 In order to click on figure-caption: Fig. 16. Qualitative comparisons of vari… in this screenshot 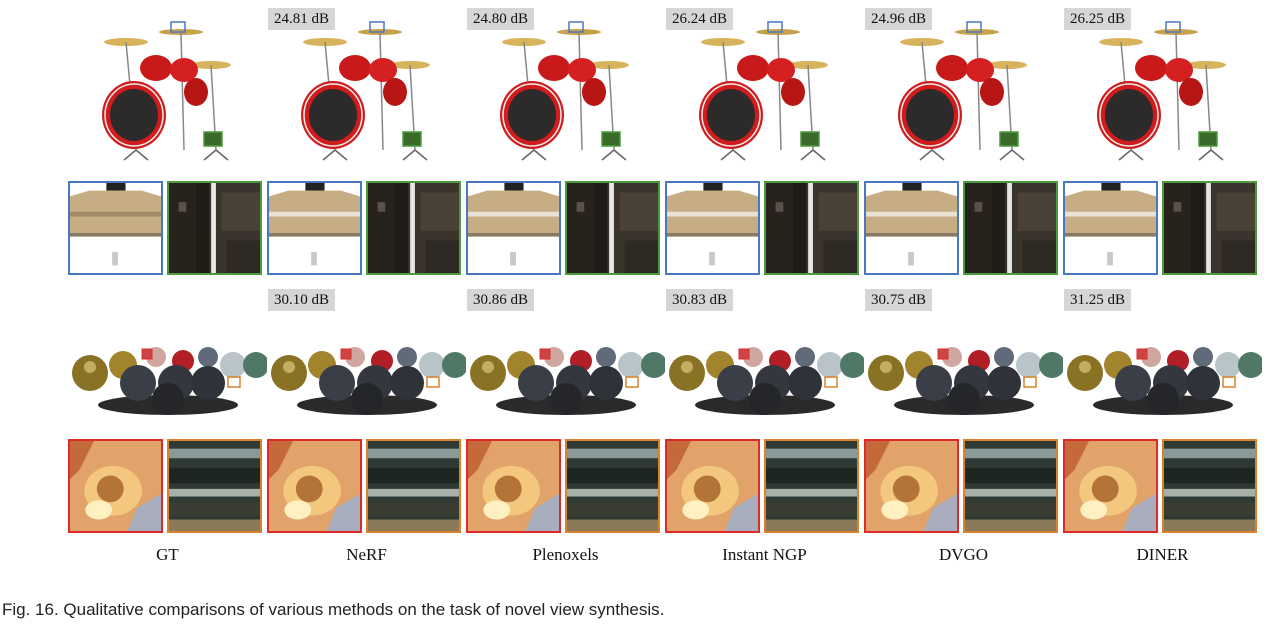, I will do `click(333, 609)`.